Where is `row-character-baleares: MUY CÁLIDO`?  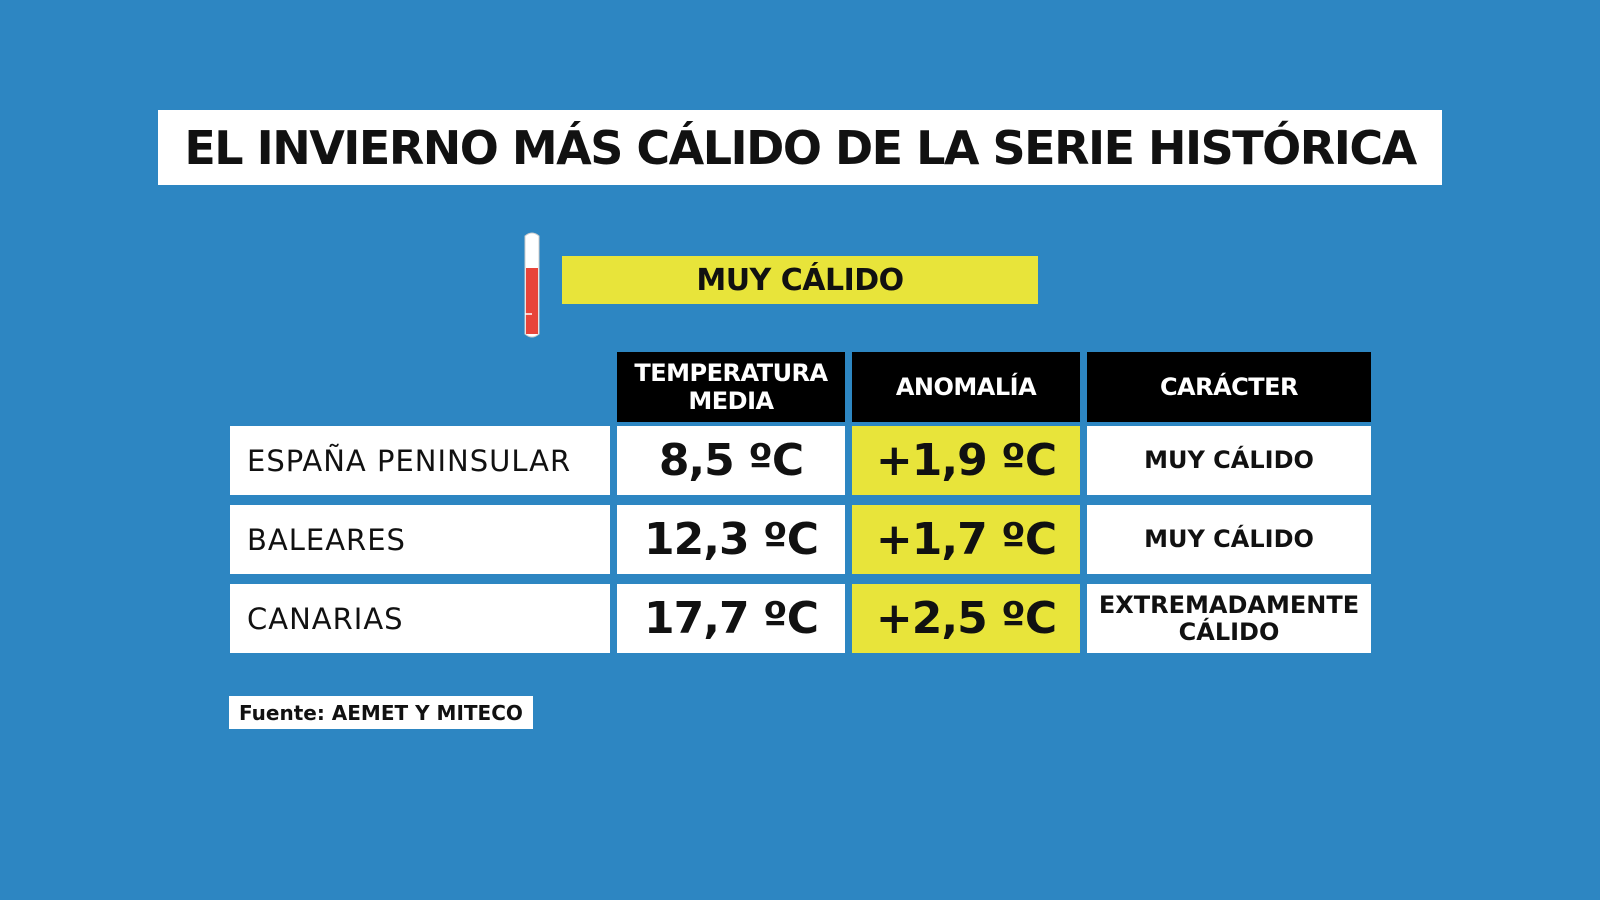 row-character-baleares: MUY CÁLIDO is located at coordinates (1229, 539).